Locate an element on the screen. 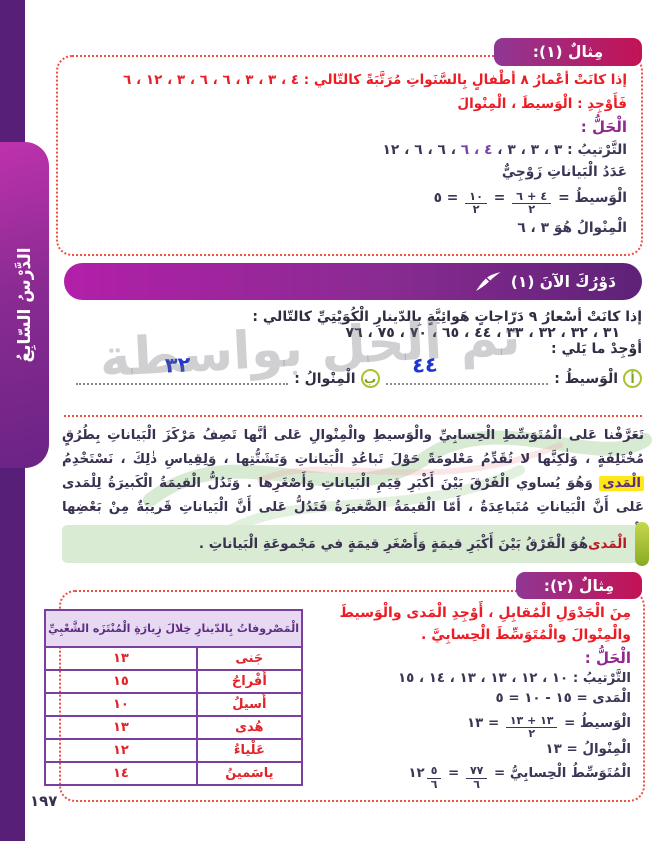 This screenshot has width=654, height=841. table-row: أَسيلُ ١٠ is located at coordinates (174, 704).